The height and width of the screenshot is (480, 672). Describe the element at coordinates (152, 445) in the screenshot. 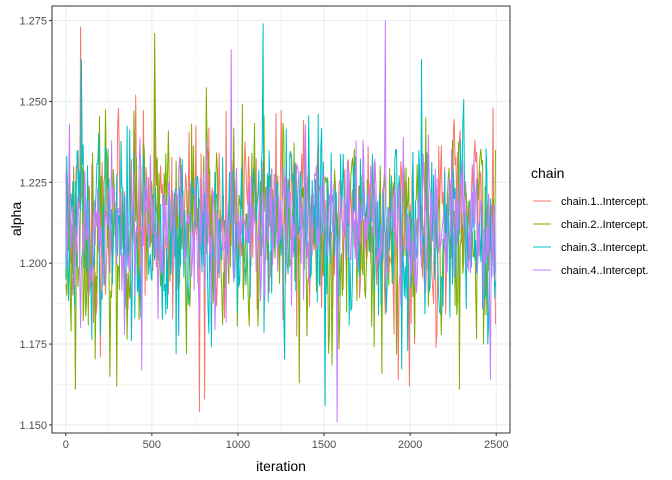

I see `x-tick-label: 500` at that location.